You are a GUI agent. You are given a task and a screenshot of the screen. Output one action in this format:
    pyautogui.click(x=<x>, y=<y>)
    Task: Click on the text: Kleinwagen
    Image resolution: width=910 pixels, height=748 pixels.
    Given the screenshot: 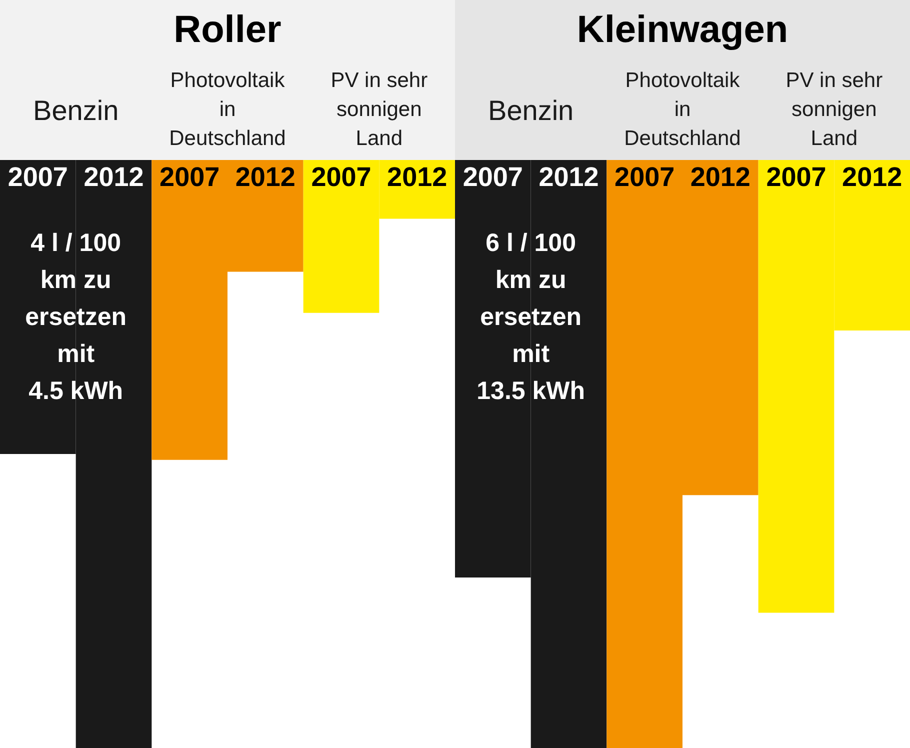 What is the action you would take?
    pyautogui.click(x=683, y=30)
    